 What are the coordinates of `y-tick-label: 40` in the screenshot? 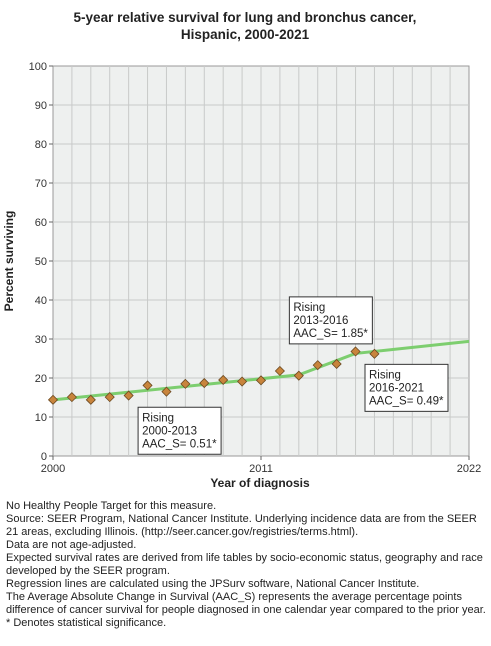 It's located at (41, 301).